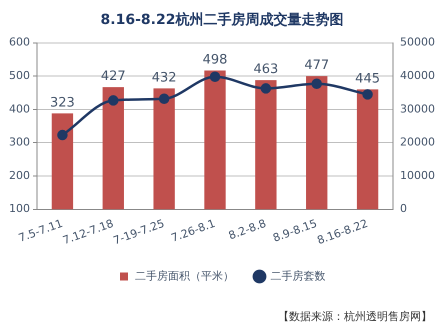  Describe the element at coordinates (19, 42) in the screenshot. I see `y-tick-label: 600` at that location.